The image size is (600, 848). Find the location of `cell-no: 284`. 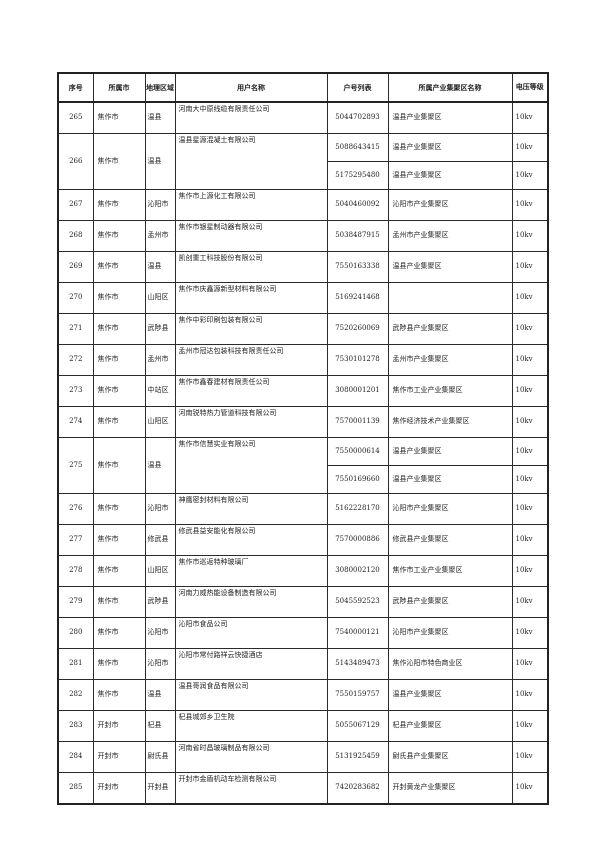

cell-no: 284 is located at coordinates (75, 757).